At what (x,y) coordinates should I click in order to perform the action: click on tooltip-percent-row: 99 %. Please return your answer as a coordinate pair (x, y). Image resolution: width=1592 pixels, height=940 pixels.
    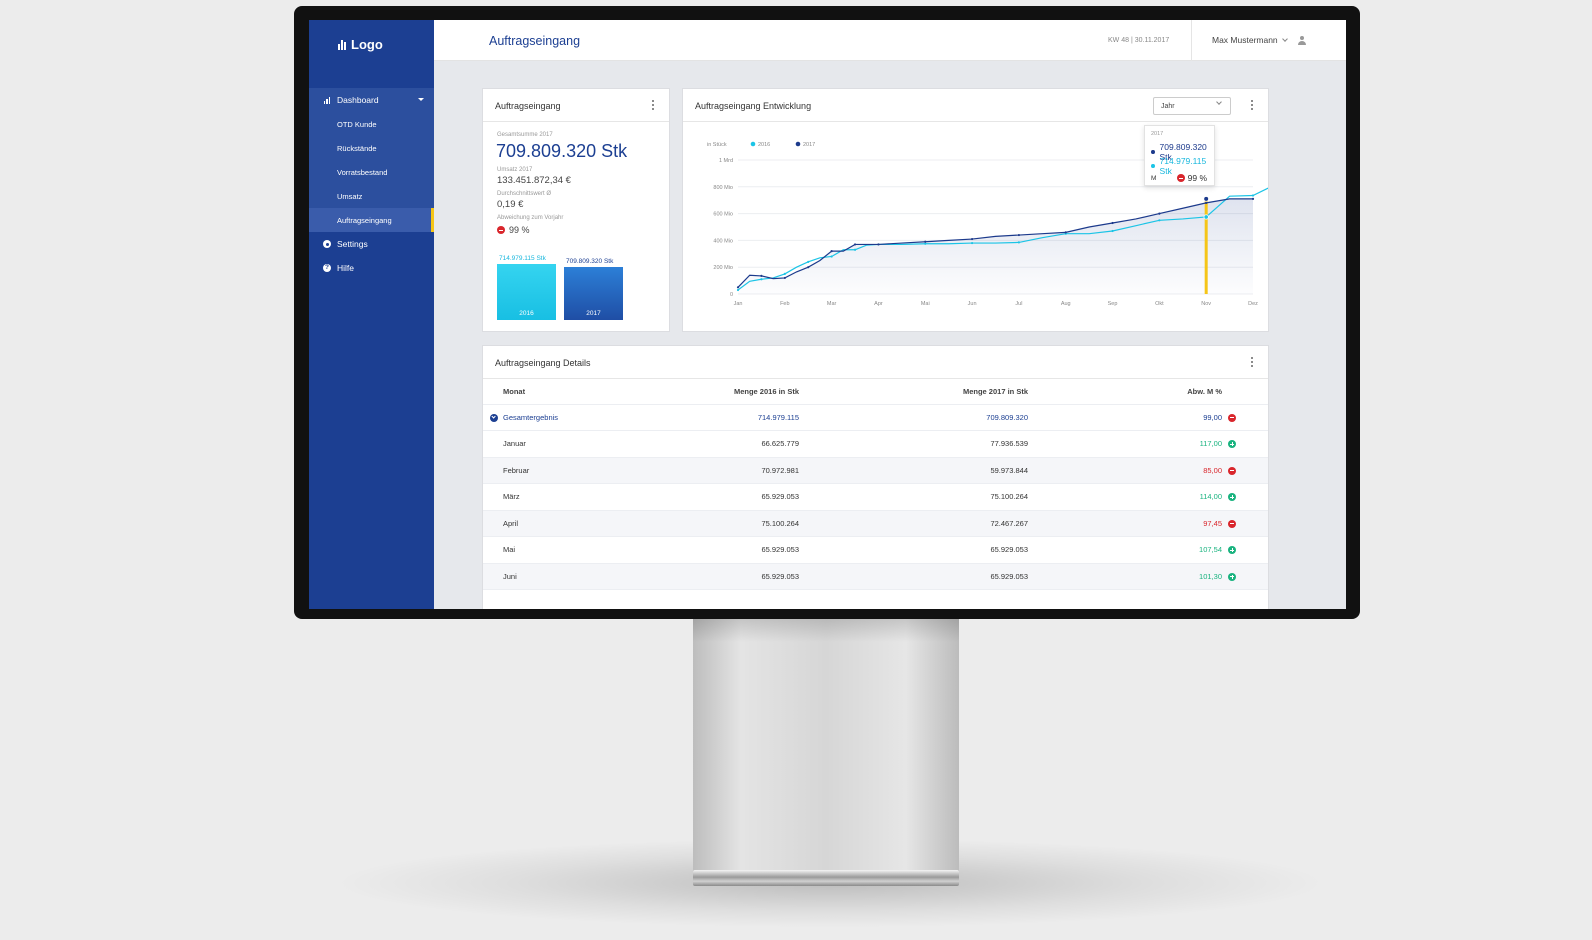
    Looking at the image, I should click on (1191, 178).